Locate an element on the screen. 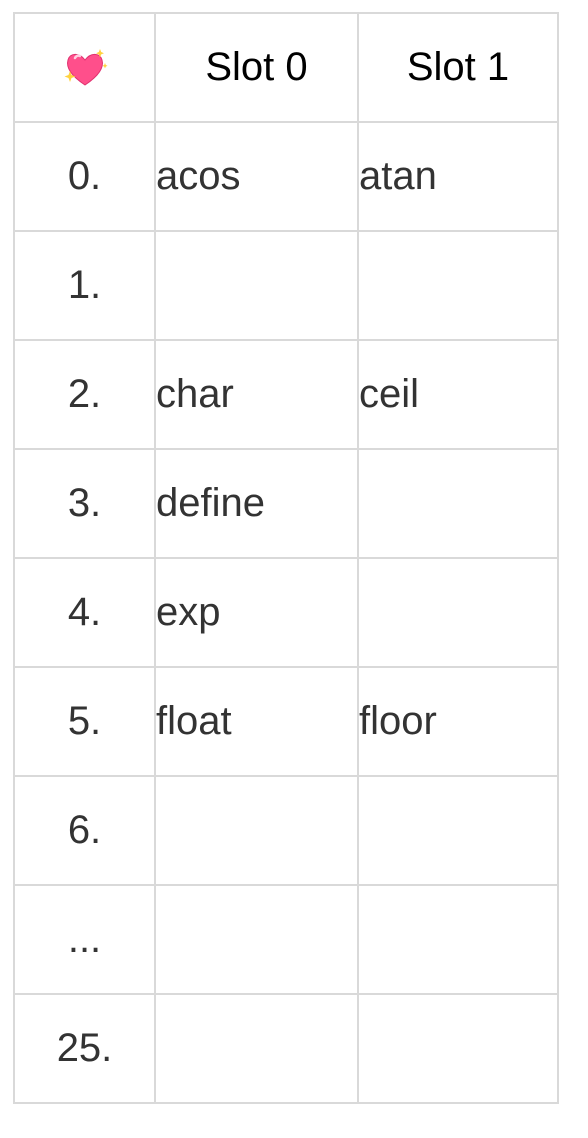 Image resolution: width=588 pixels, height=1138 pixels. sparkling-heart-icon is located at coordinates (85, 68).